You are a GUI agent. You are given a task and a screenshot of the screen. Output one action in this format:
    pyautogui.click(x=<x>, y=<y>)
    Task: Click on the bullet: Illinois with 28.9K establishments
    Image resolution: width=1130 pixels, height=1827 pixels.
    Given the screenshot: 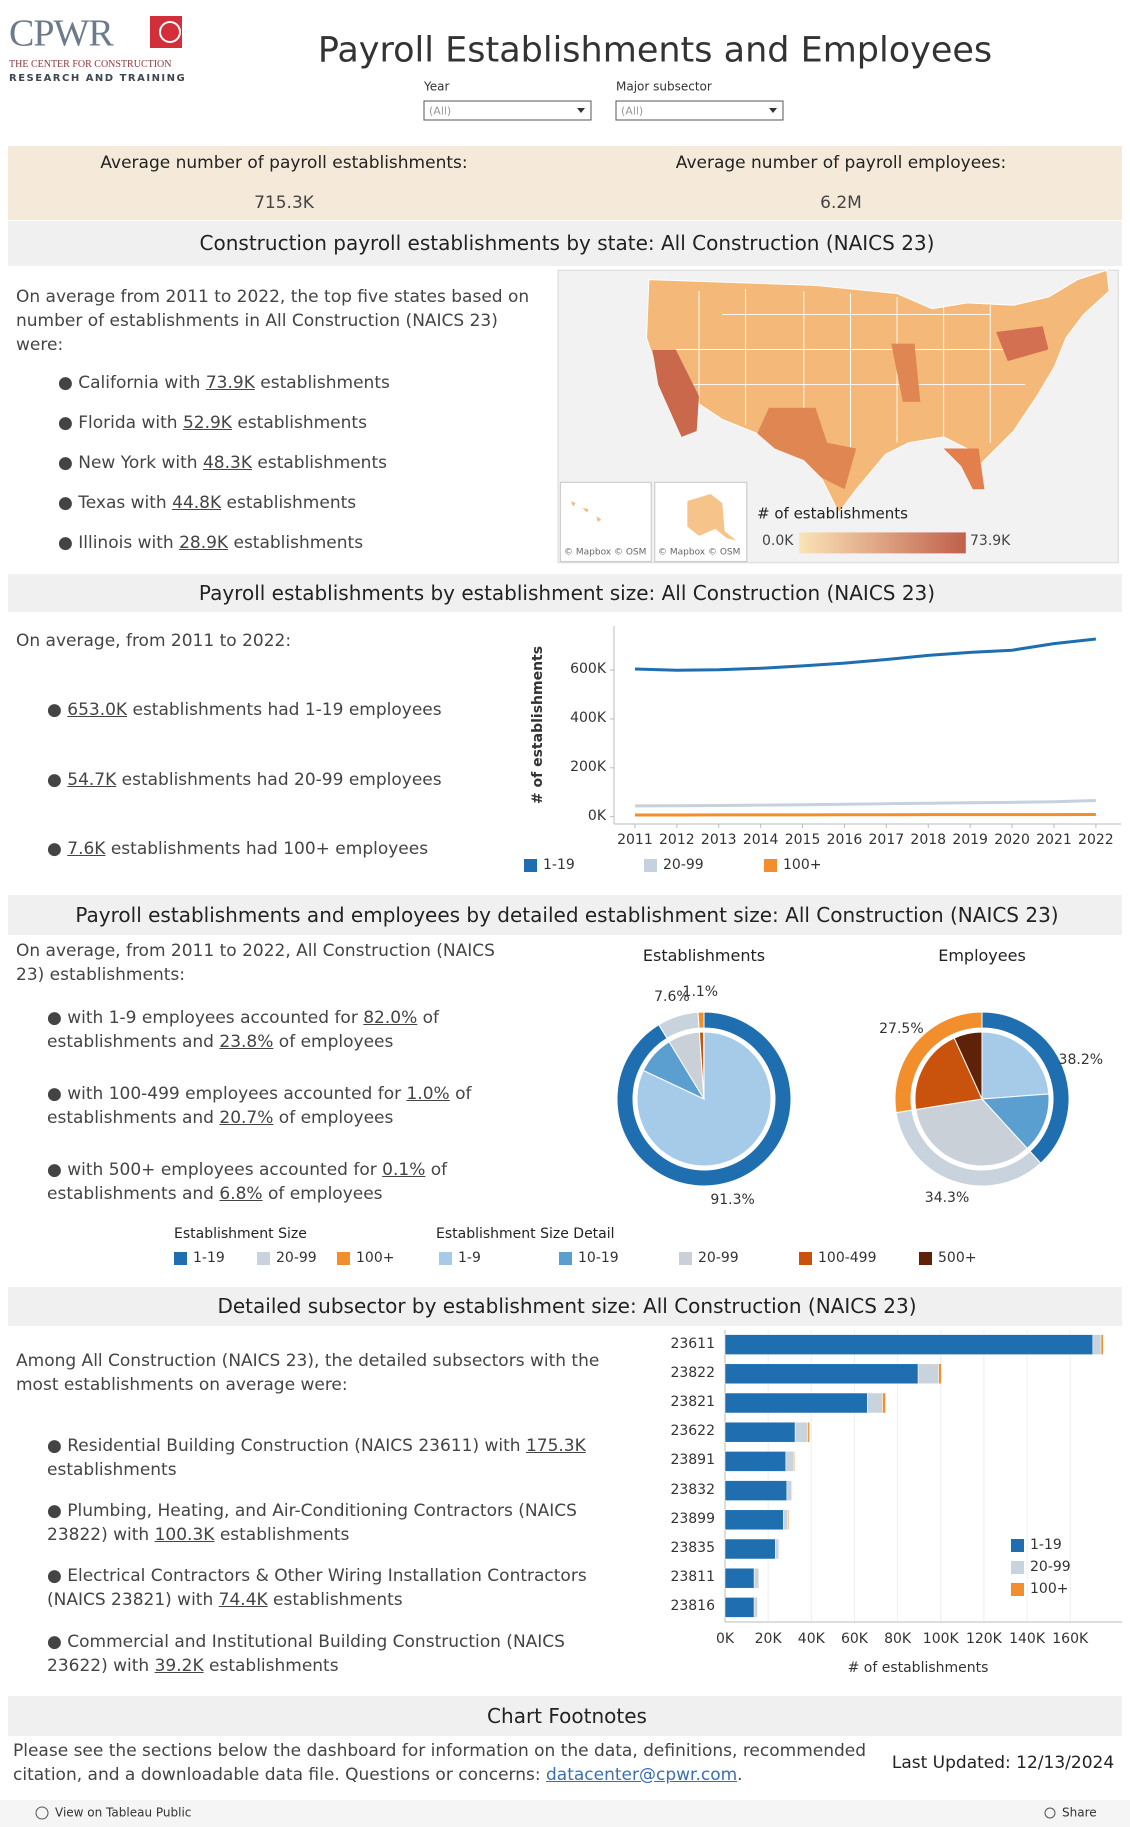 What is the action you would take?
    pyautogui.click(x=288, y=544)
    